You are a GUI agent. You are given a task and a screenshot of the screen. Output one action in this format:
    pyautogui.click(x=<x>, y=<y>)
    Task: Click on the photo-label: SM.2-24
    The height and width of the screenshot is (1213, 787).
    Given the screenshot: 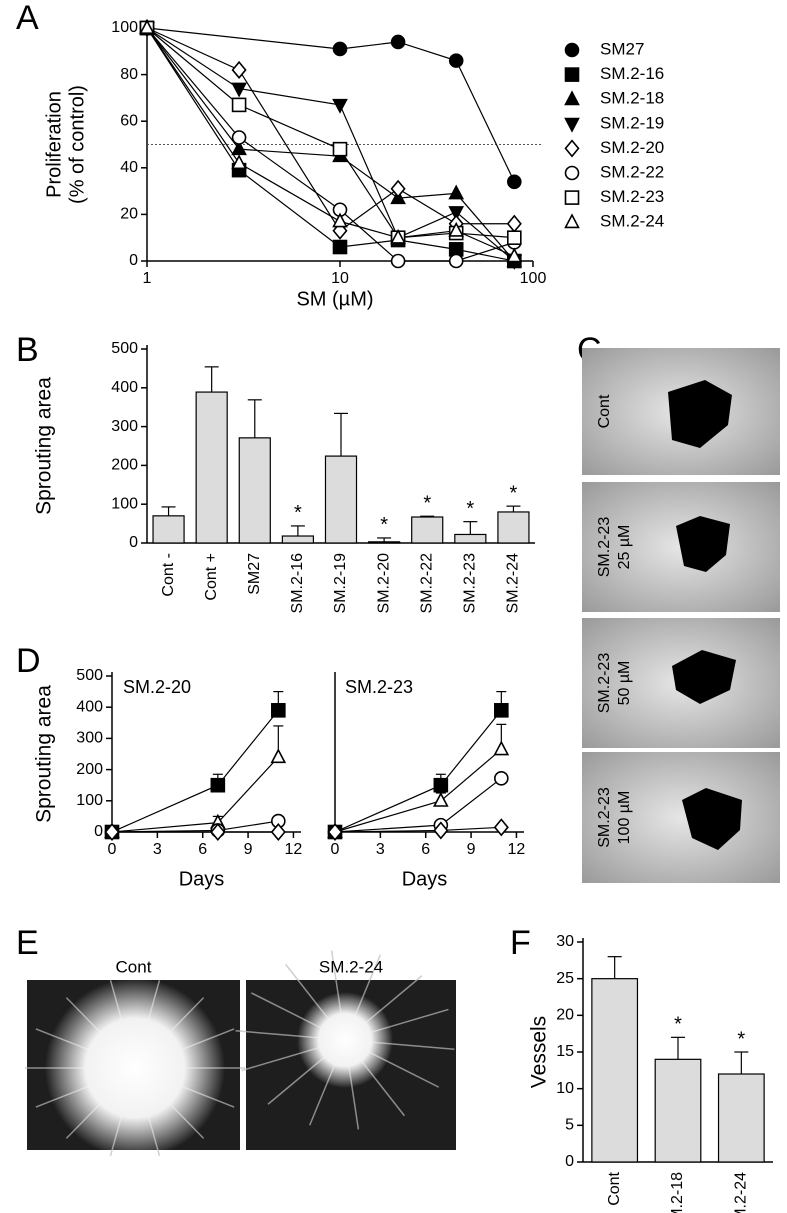 What is the action you would take?
    pyautogui.click(x=351, y=966)
    